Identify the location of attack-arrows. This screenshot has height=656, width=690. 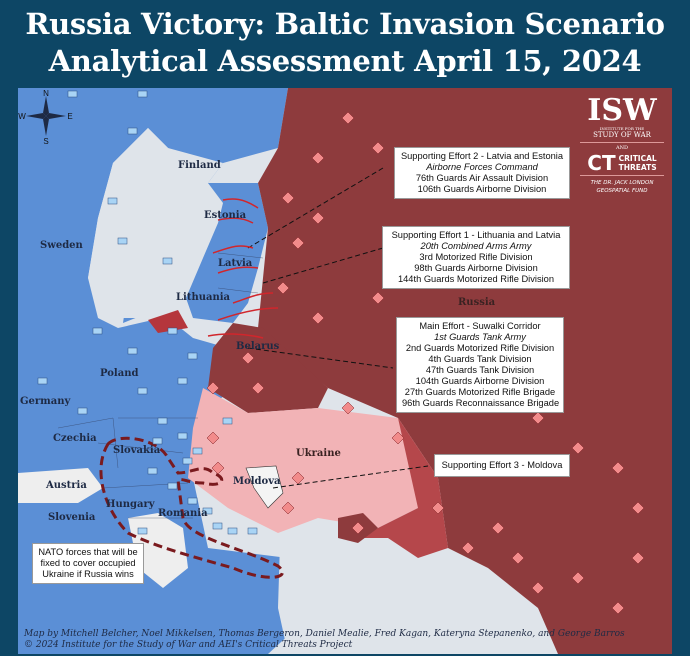
(243, 268).